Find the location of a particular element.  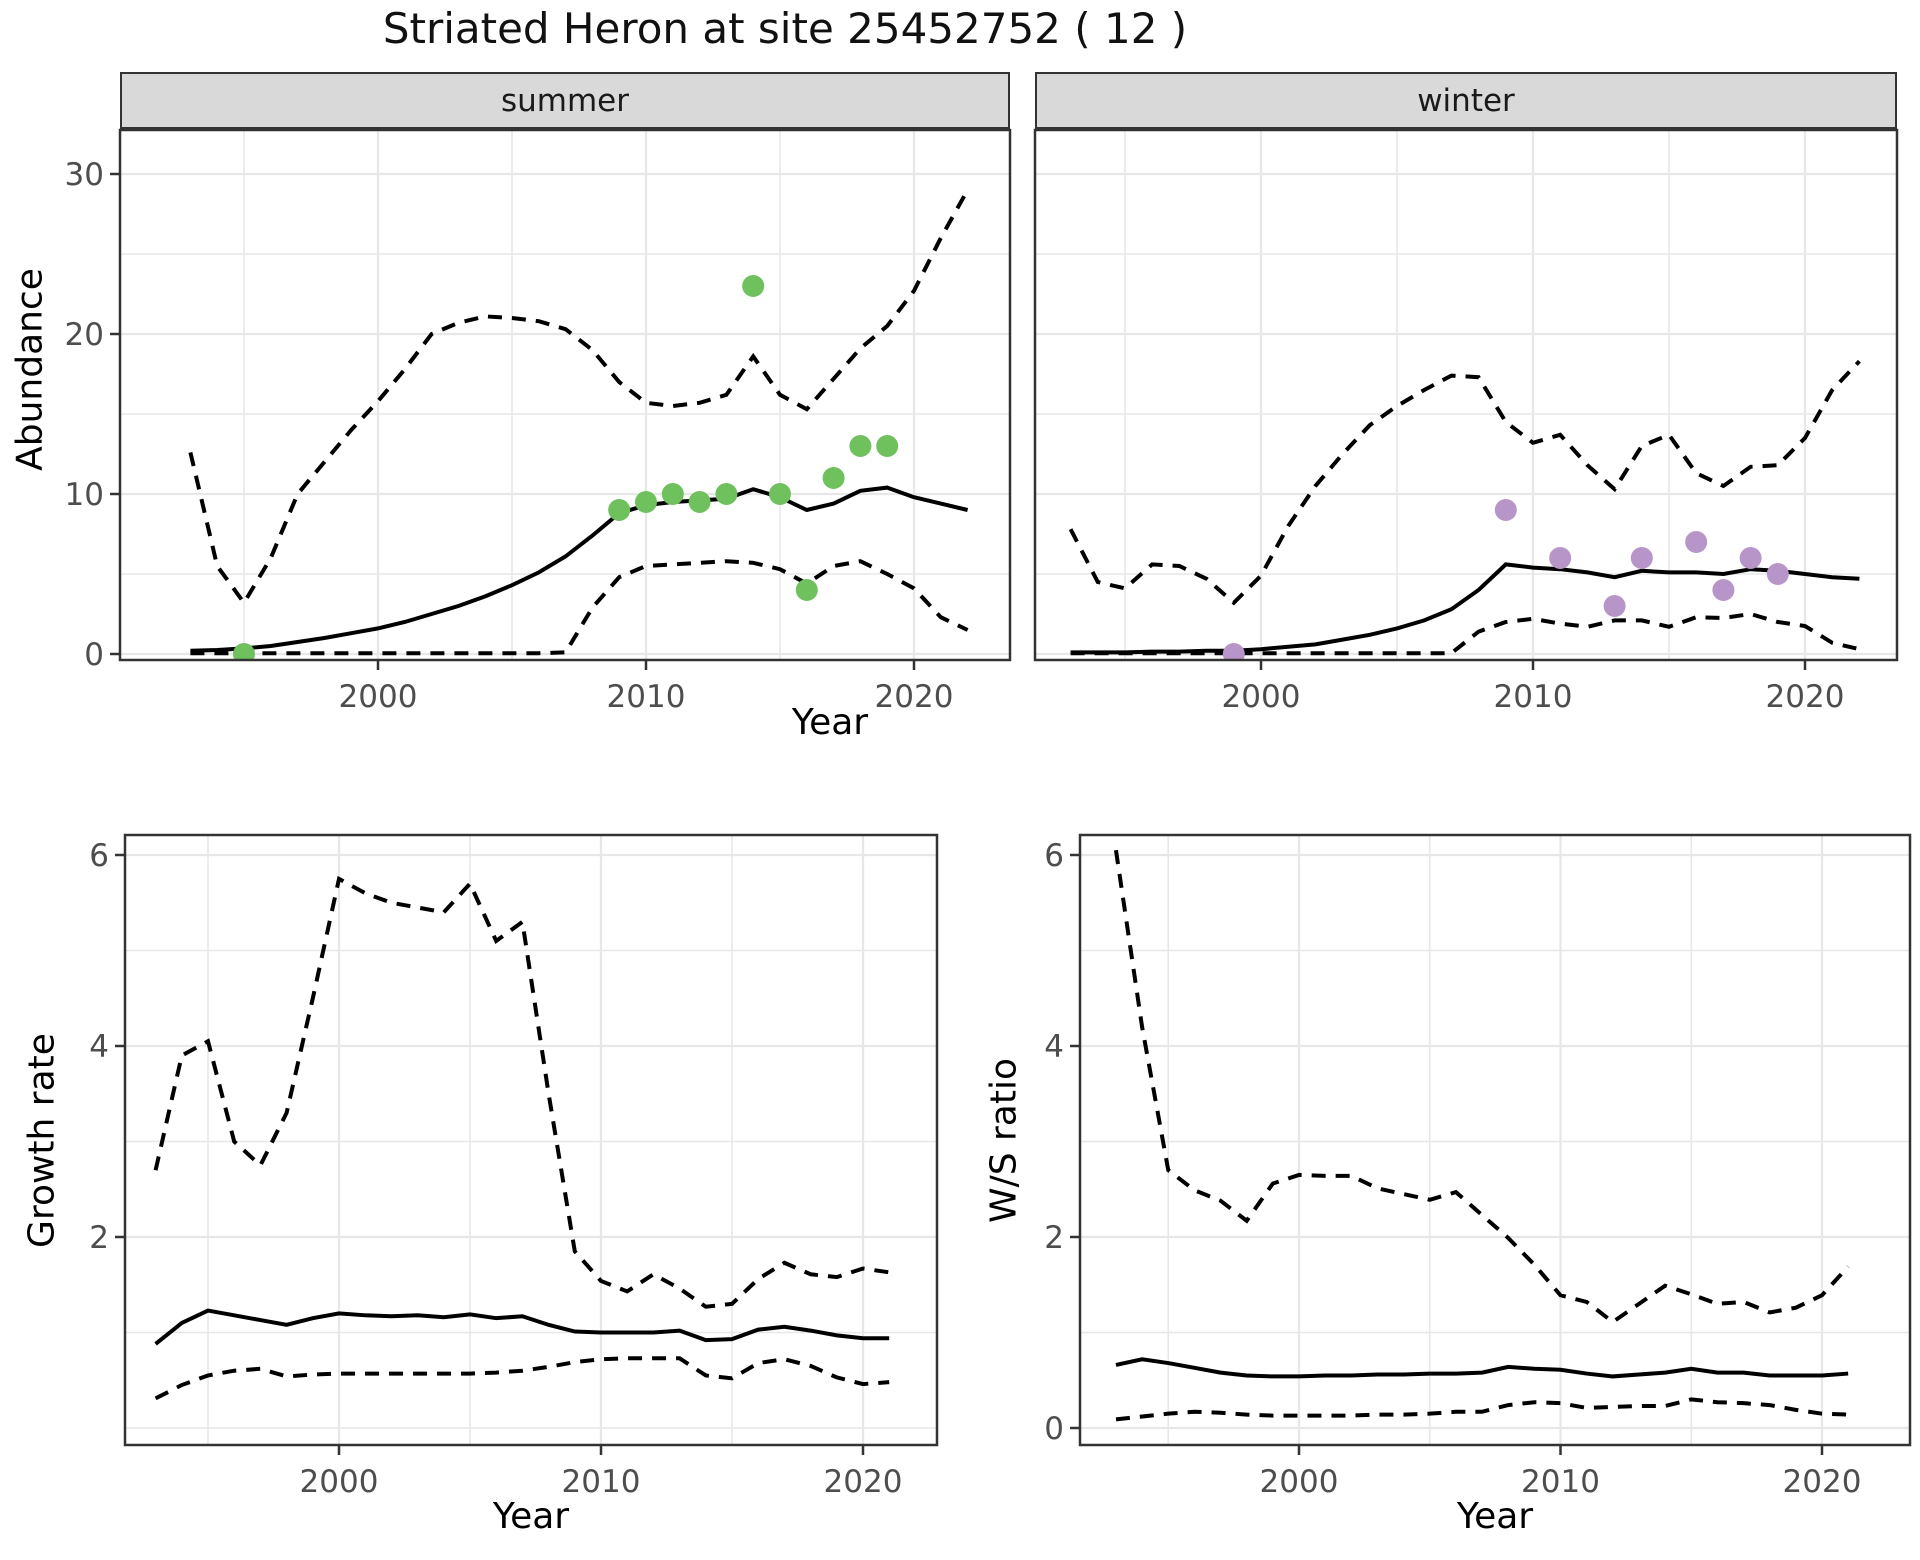

observed-abundance-summer is located at coordinates (566, 467).